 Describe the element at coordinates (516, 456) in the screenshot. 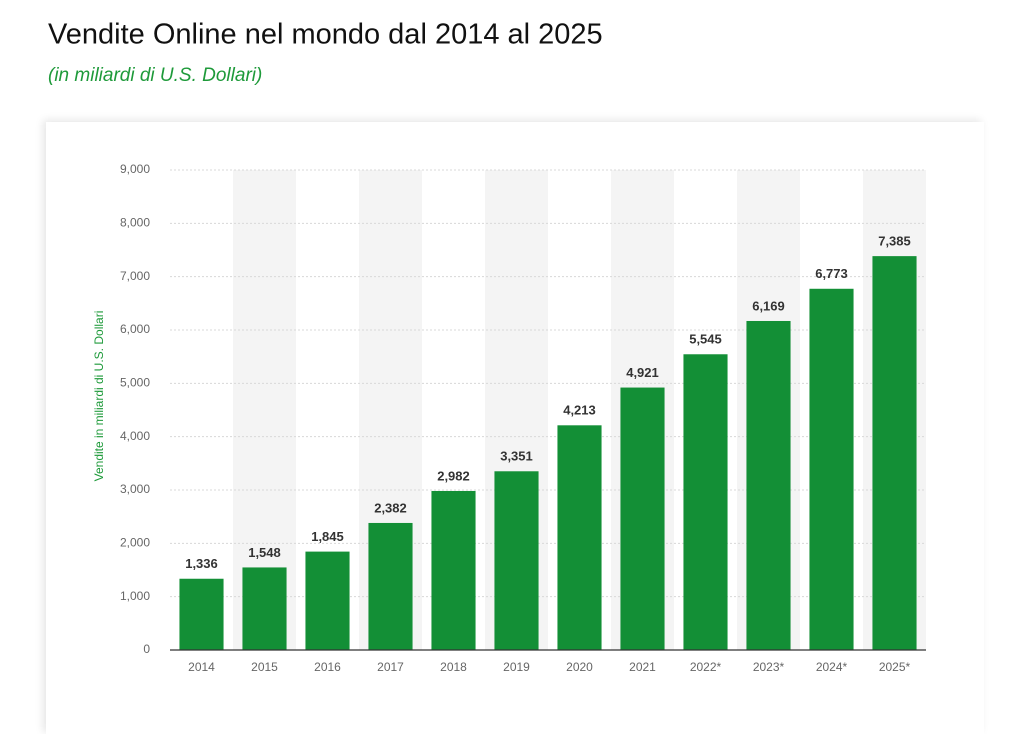

I see `value-label: 3,351` at that location.